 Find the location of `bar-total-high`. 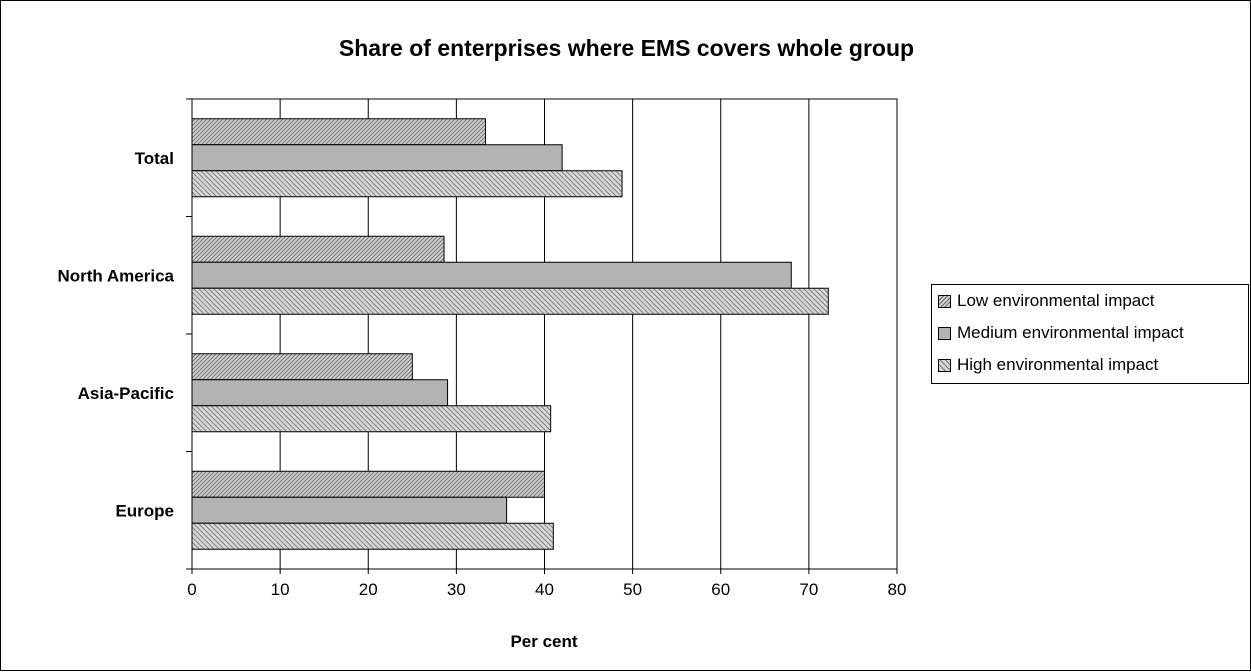

bar-total-high is located at coordinates (407, 184).